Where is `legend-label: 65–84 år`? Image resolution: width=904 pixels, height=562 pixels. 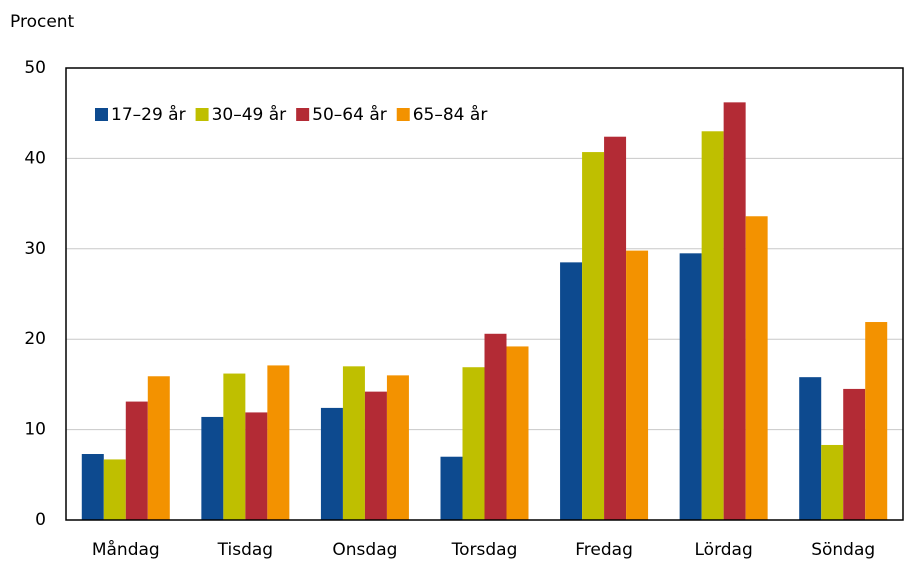
legend-label: 65–84 år is located at coordinates (450, 114).